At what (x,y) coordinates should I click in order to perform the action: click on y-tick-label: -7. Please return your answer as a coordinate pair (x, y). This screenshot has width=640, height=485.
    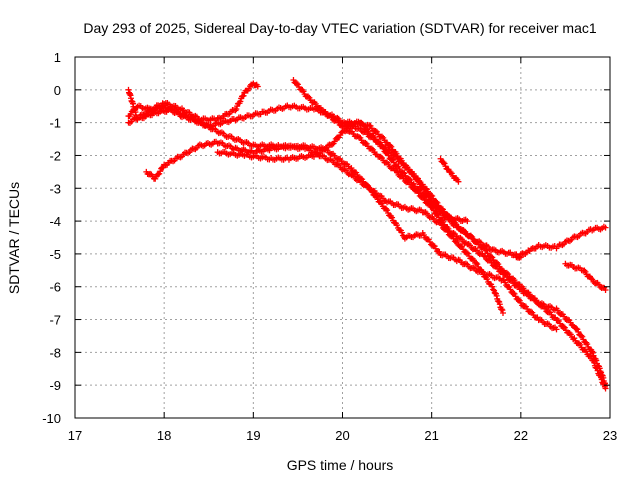
    Looking at the image, I should click on (55, 320).